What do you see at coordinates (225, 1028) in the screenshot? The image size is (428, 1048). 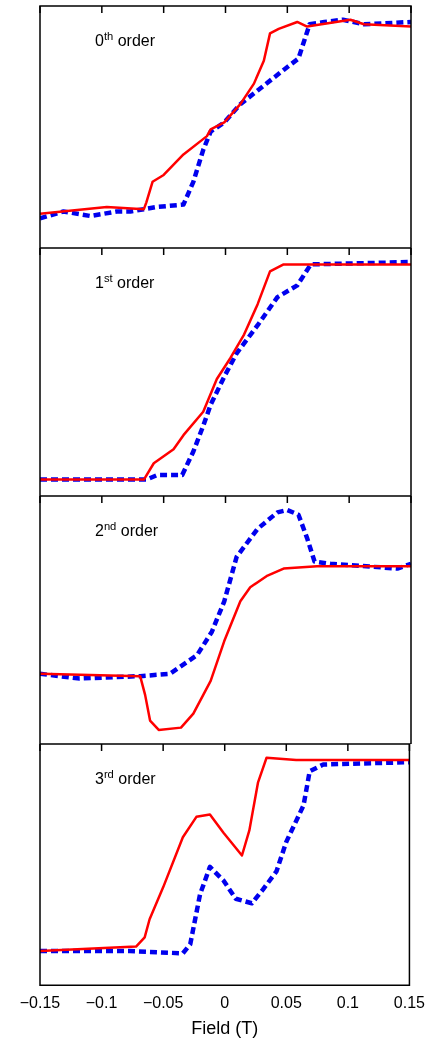 I see `x-axis-title: Field (T)` at bounding box center [225, 1028].